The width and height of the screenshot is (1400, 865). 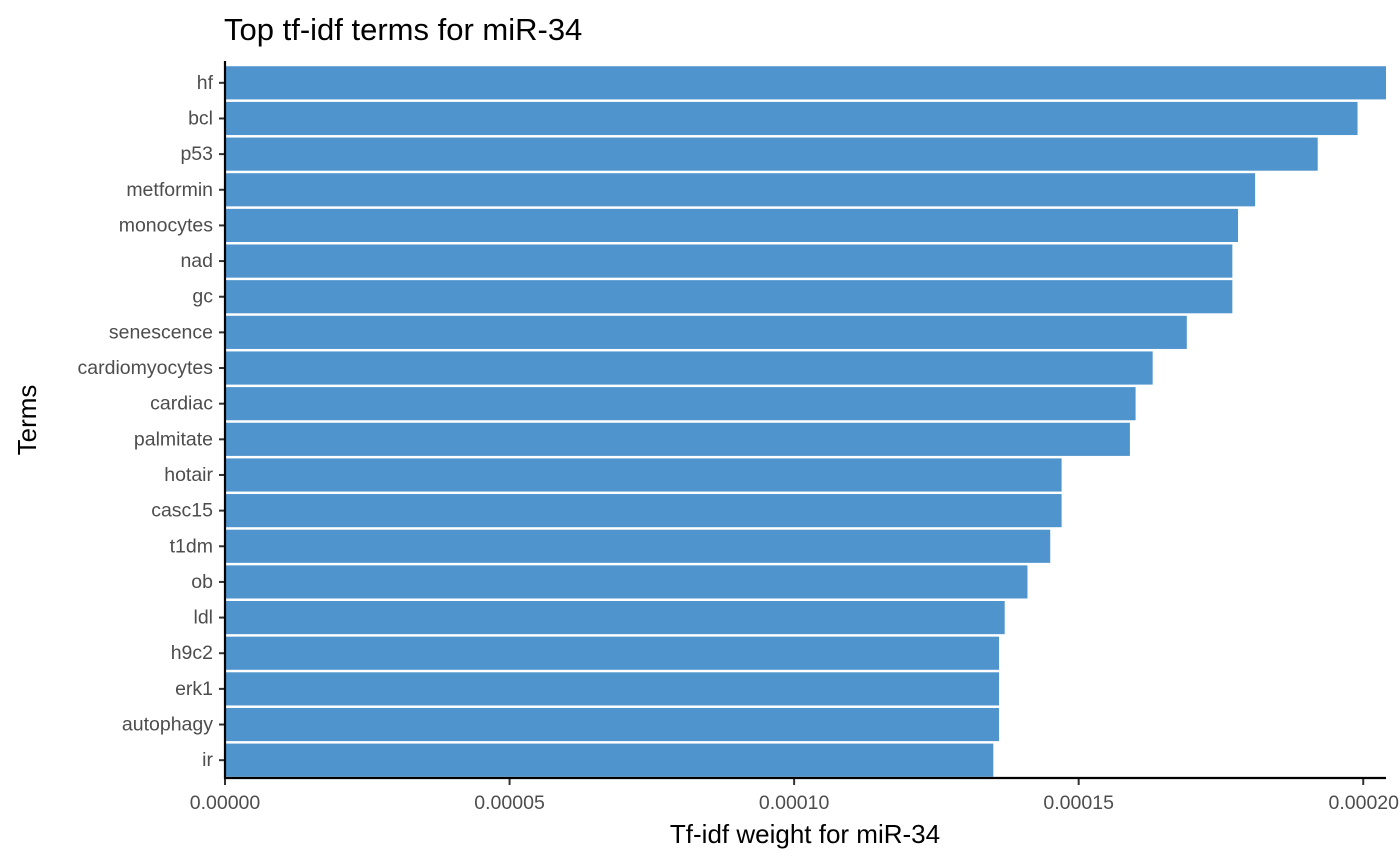 I want to click on y-tick-label: t1dm, so click(x=191, y=546).